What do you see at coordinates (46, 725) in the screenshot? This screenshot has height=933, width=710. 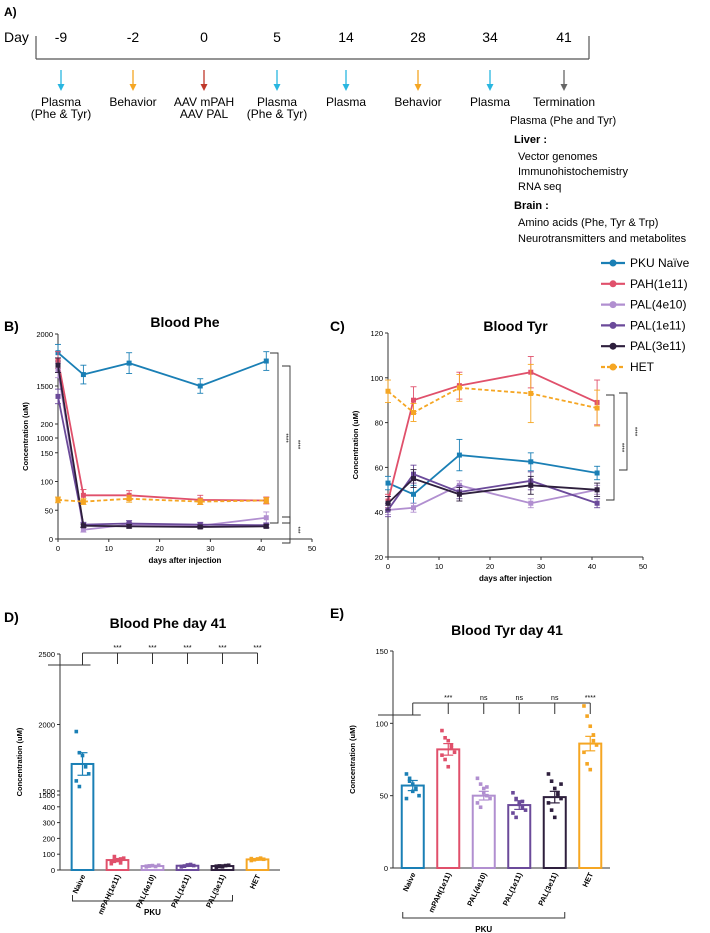 I see `y-tick-label: 2000` at bounding box center [46, 725].